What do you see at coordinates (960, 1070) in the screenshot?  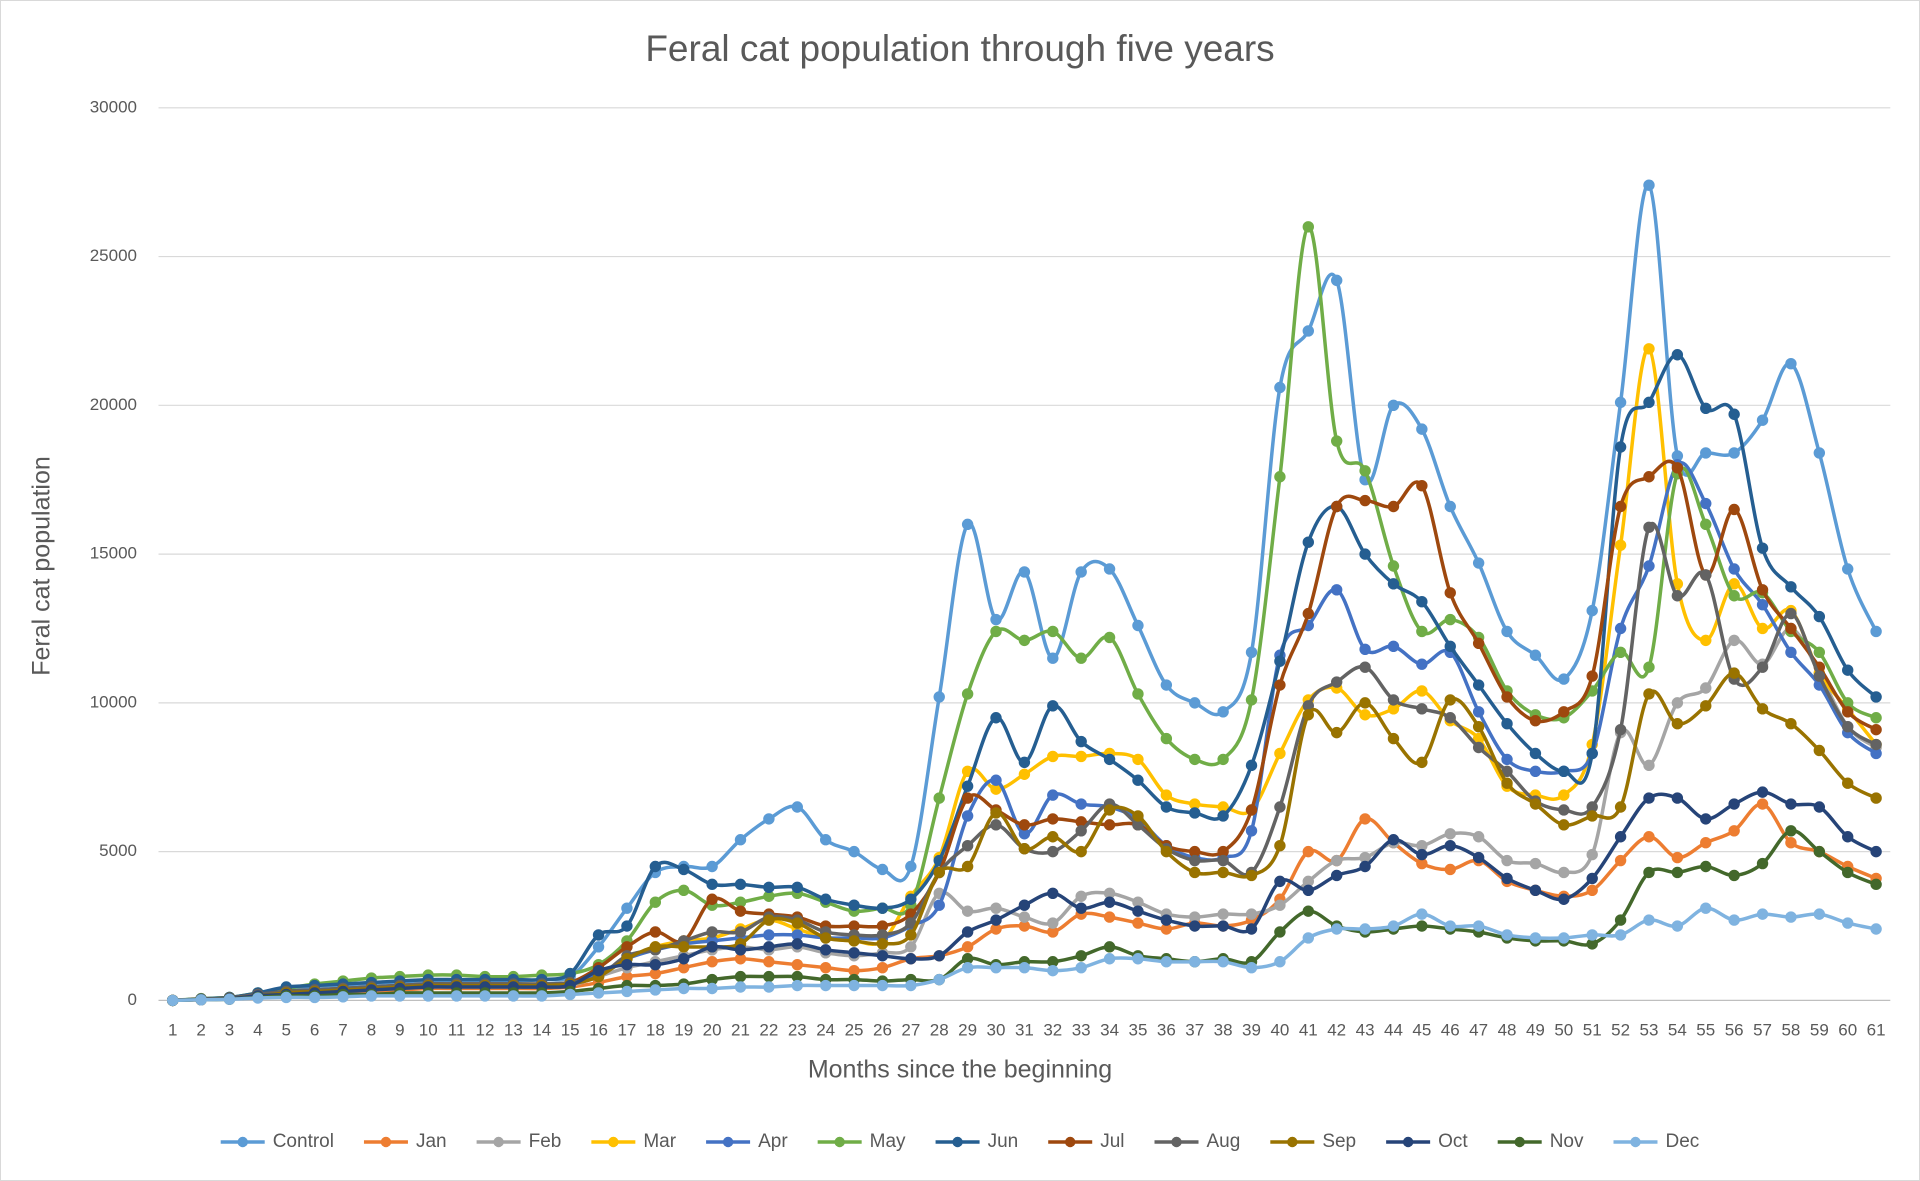 I see `x-axis-title: Months since the beginning` at bounding box center [960, 1070].